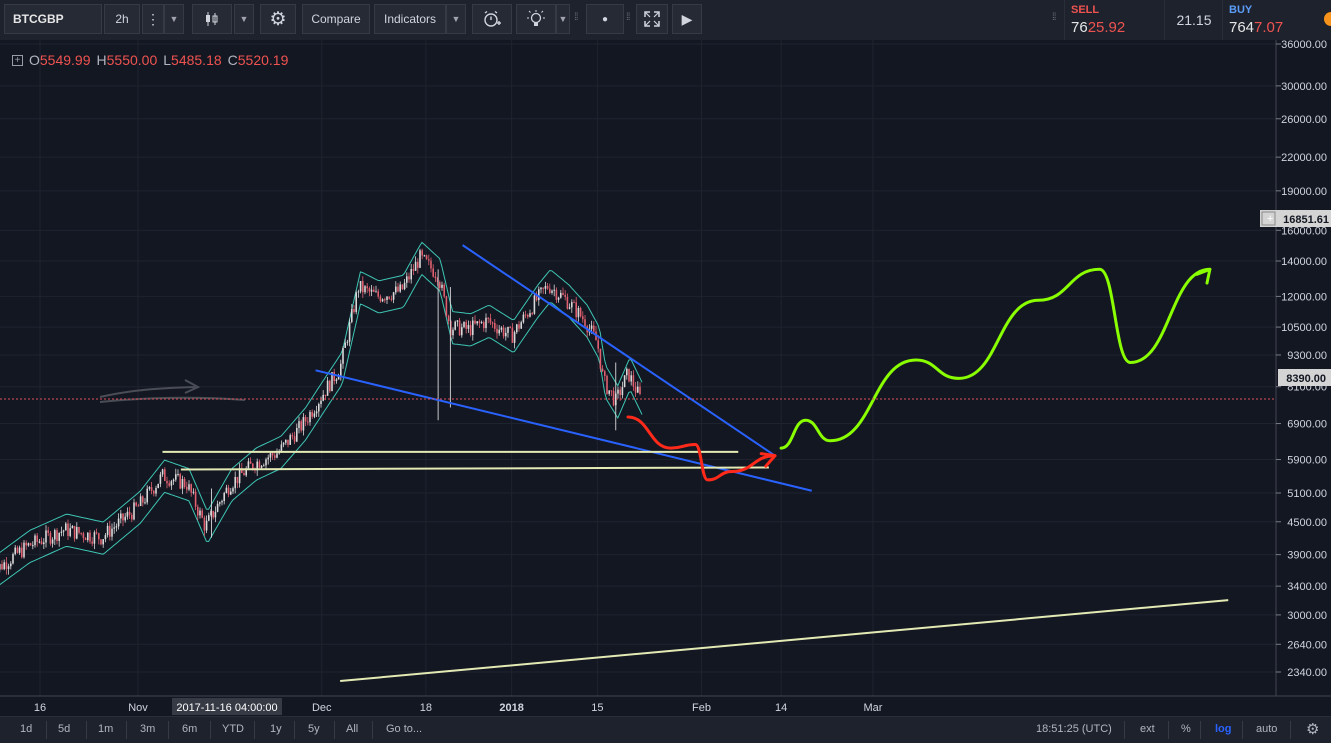 This screenshot has width=1331, height=743. Describe the element at coordinates (64, 729) in the screenshot. I see `range-5d-button: 5d` at that location.